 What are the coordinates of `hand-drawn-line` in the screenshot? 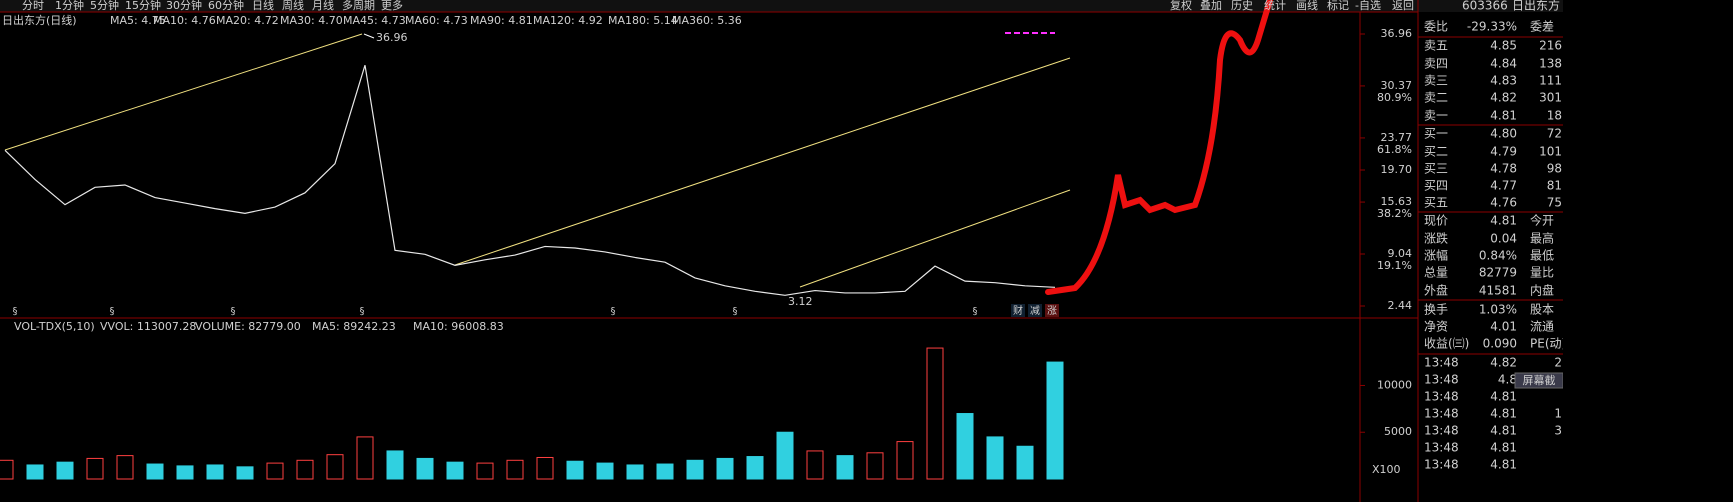 It's located at (1159, 147).